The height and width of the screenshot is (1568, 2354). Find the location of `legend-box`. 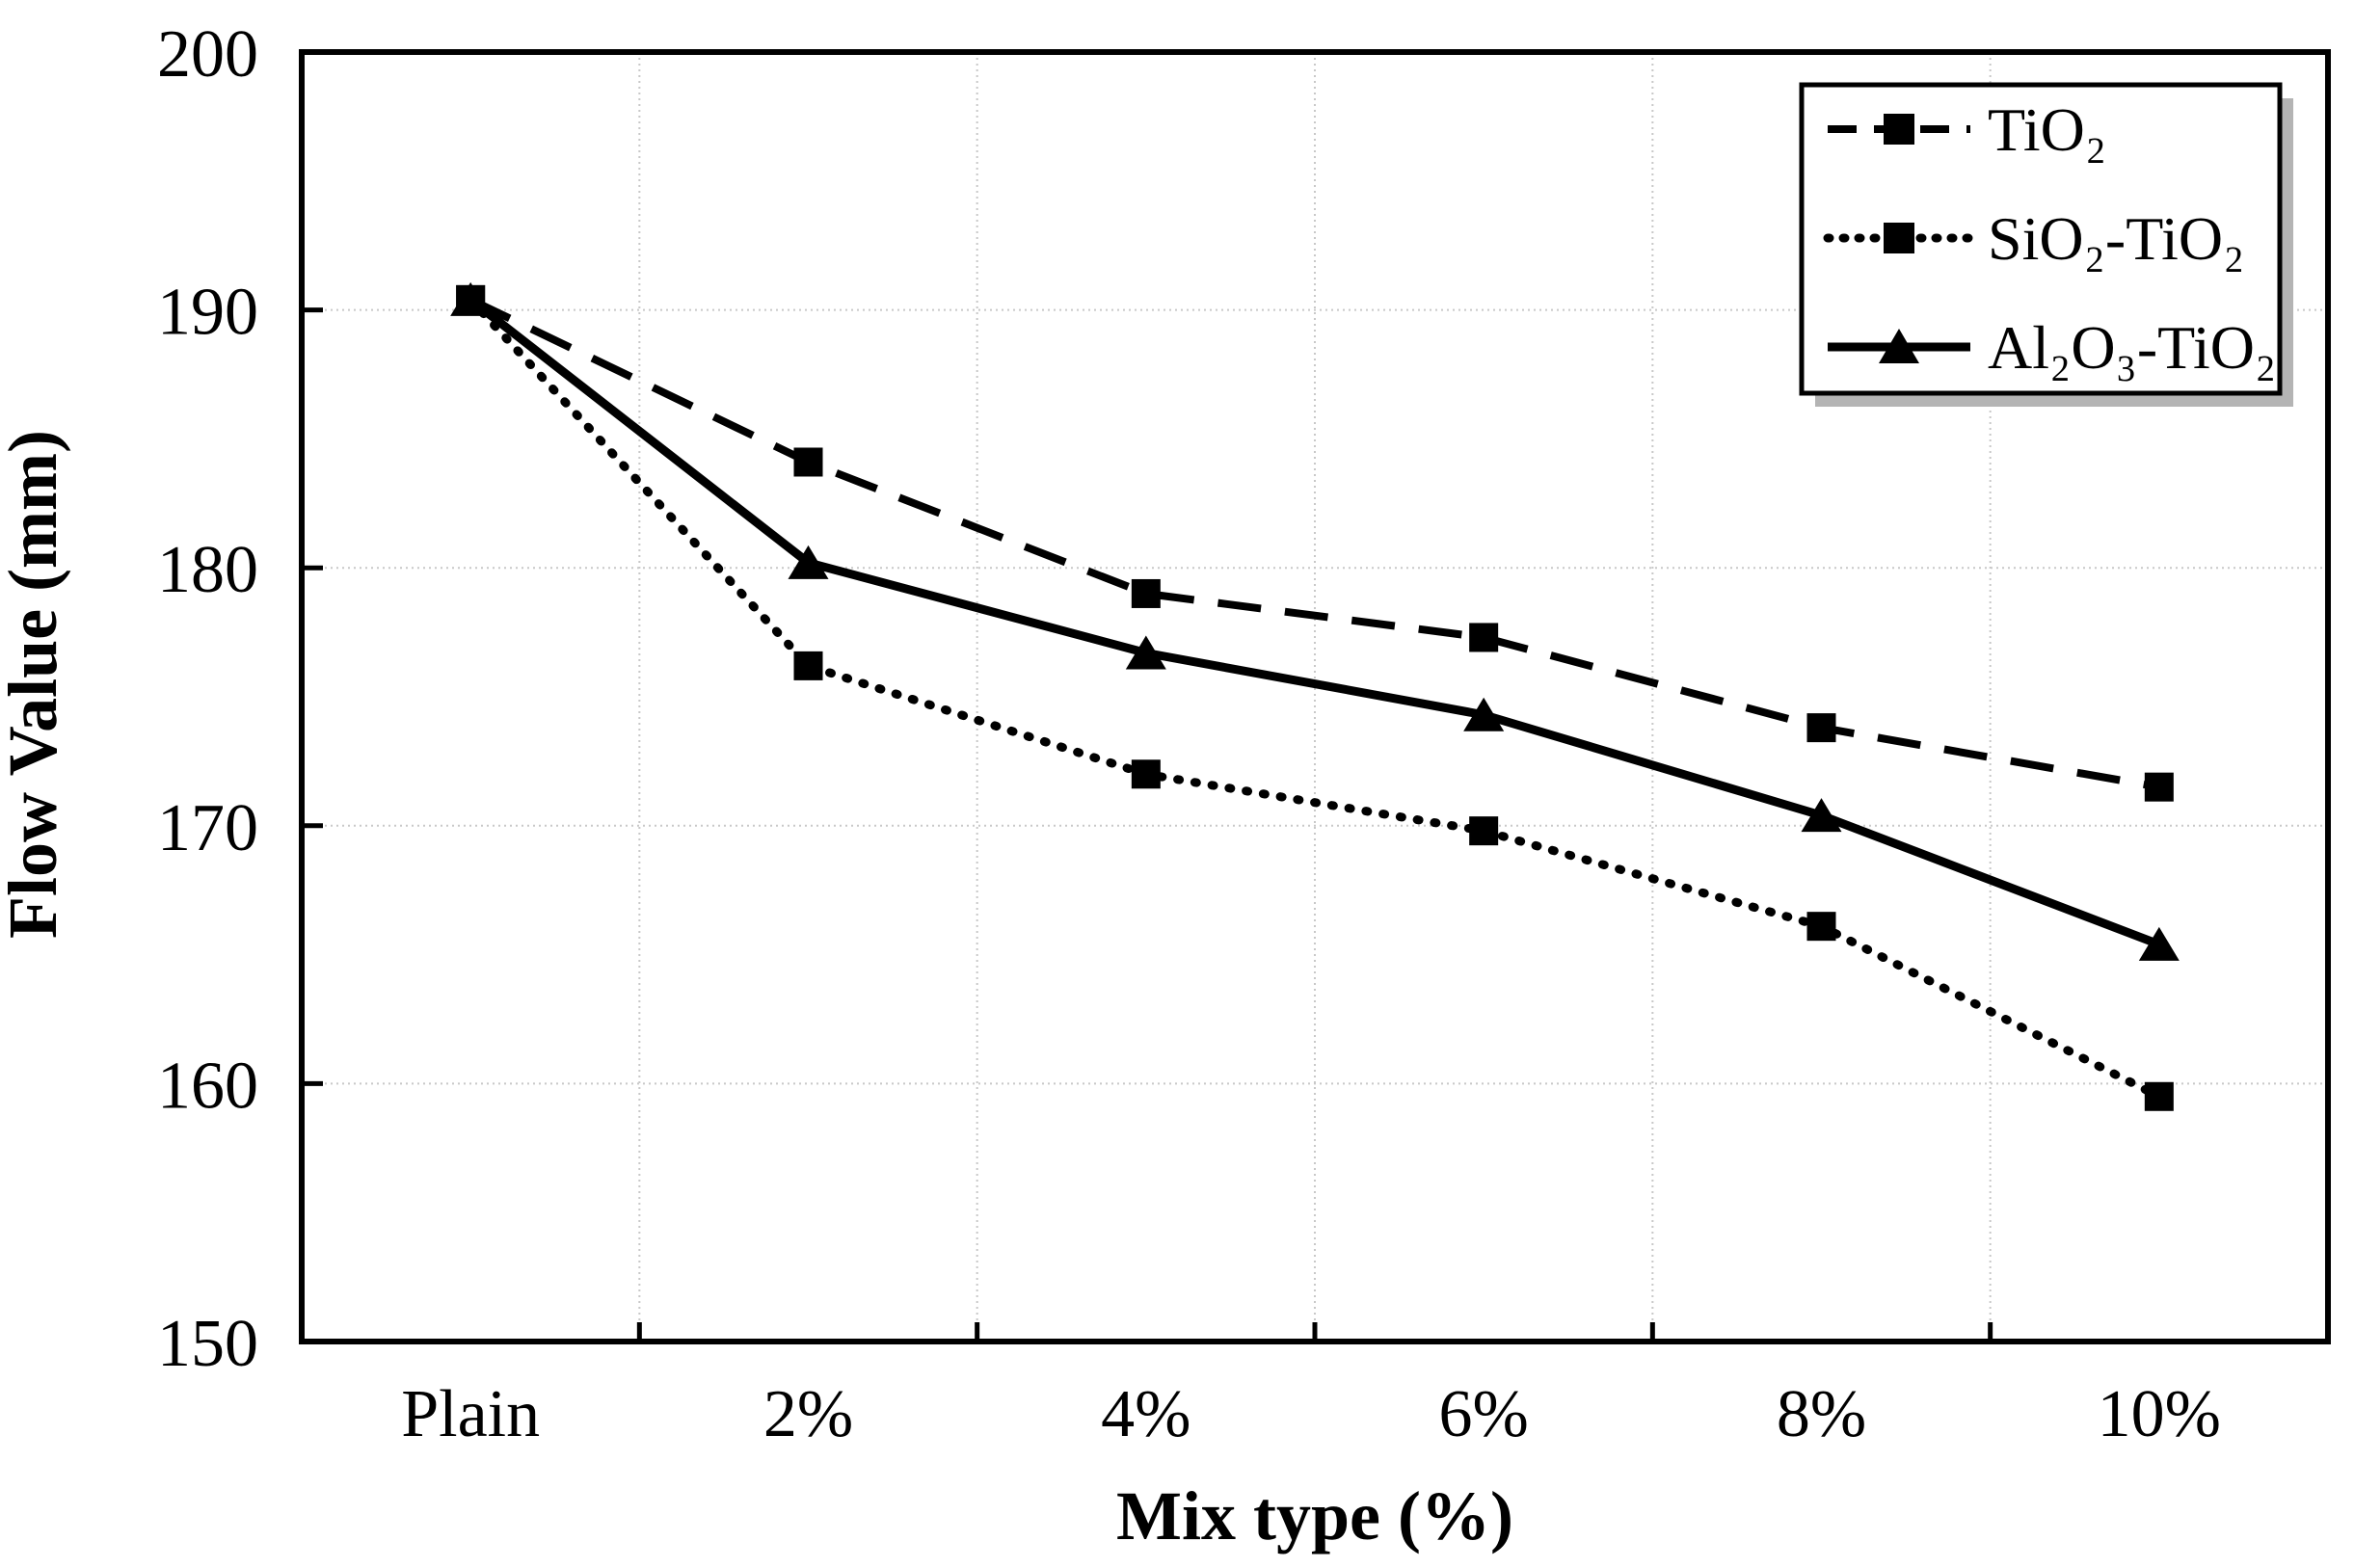

legend-box is located at coordinates (2041, 239).